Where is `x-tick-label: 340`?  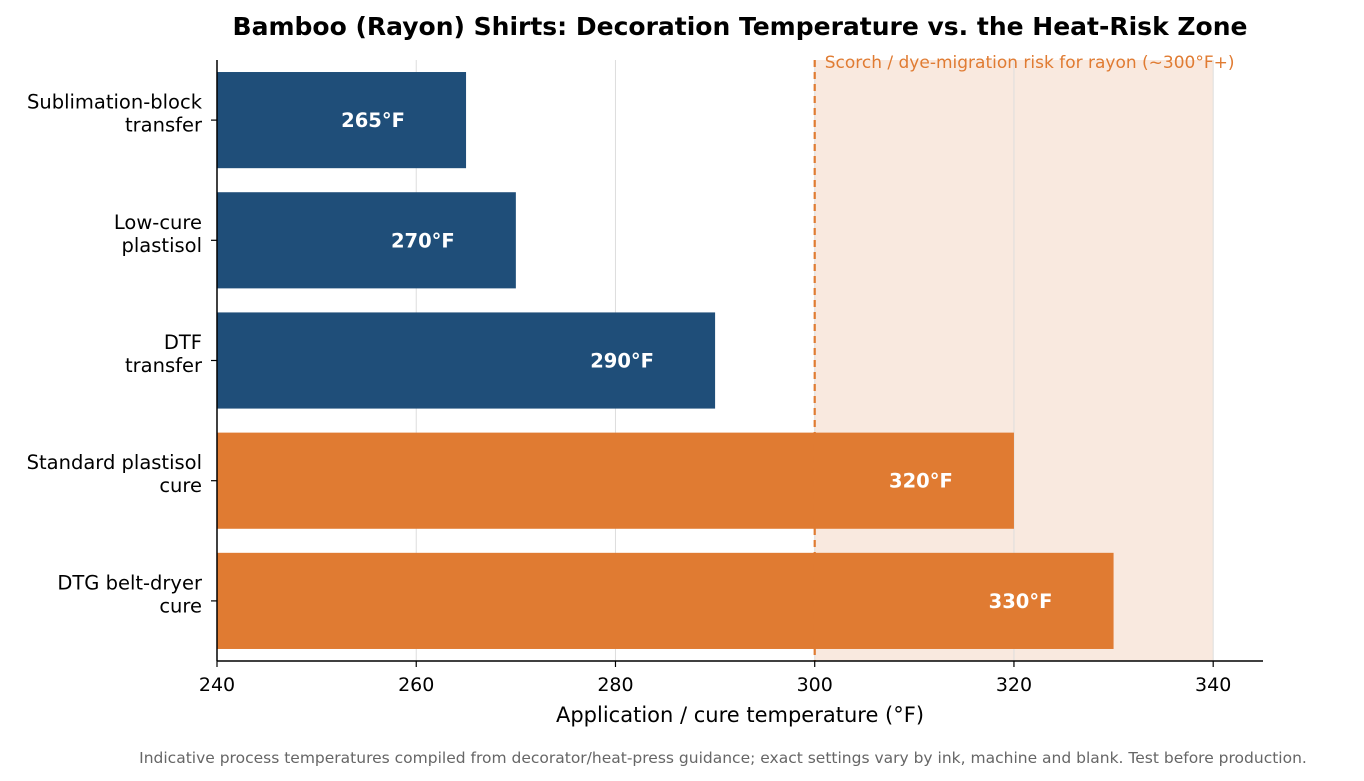
x-tick-label: 340 is located at coordinates (1213, 685).